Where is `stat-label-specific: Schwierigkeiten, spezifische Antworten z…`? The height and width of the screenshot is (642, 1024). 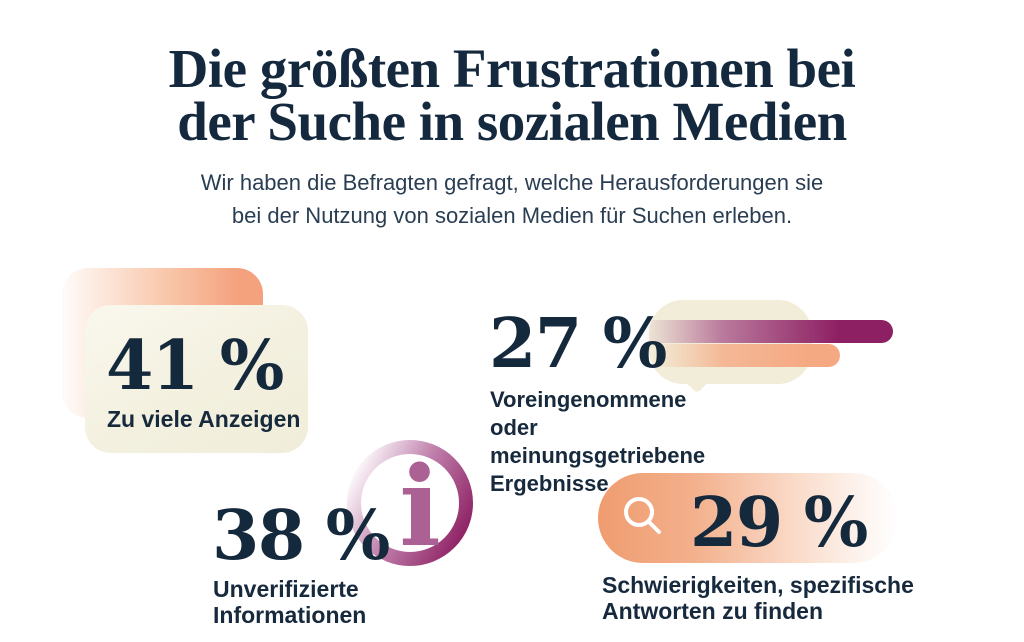 stat-label-specific: Schwierigkeiten, spezifische Antworten z… is located at coordinates (758, 598).